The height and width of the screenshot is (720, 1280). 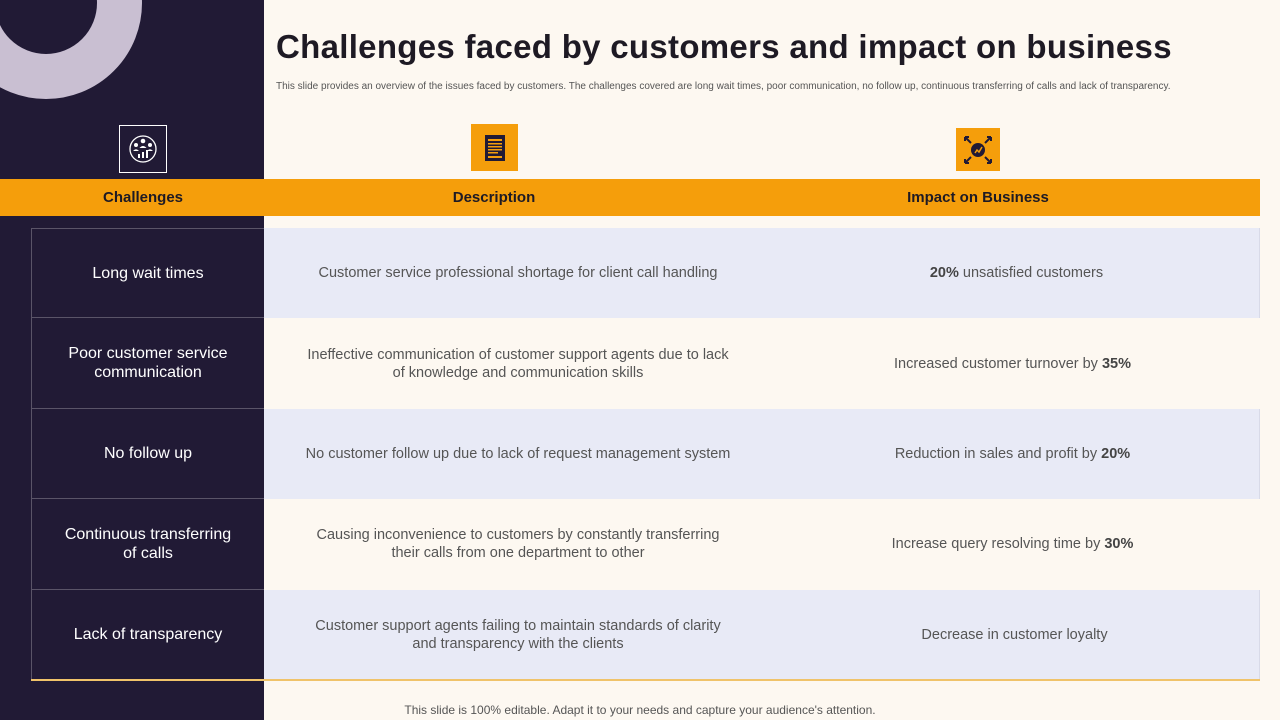 I want to click on impact-cell: 20% unsatisfied customers, so click(x=1014, y=273).